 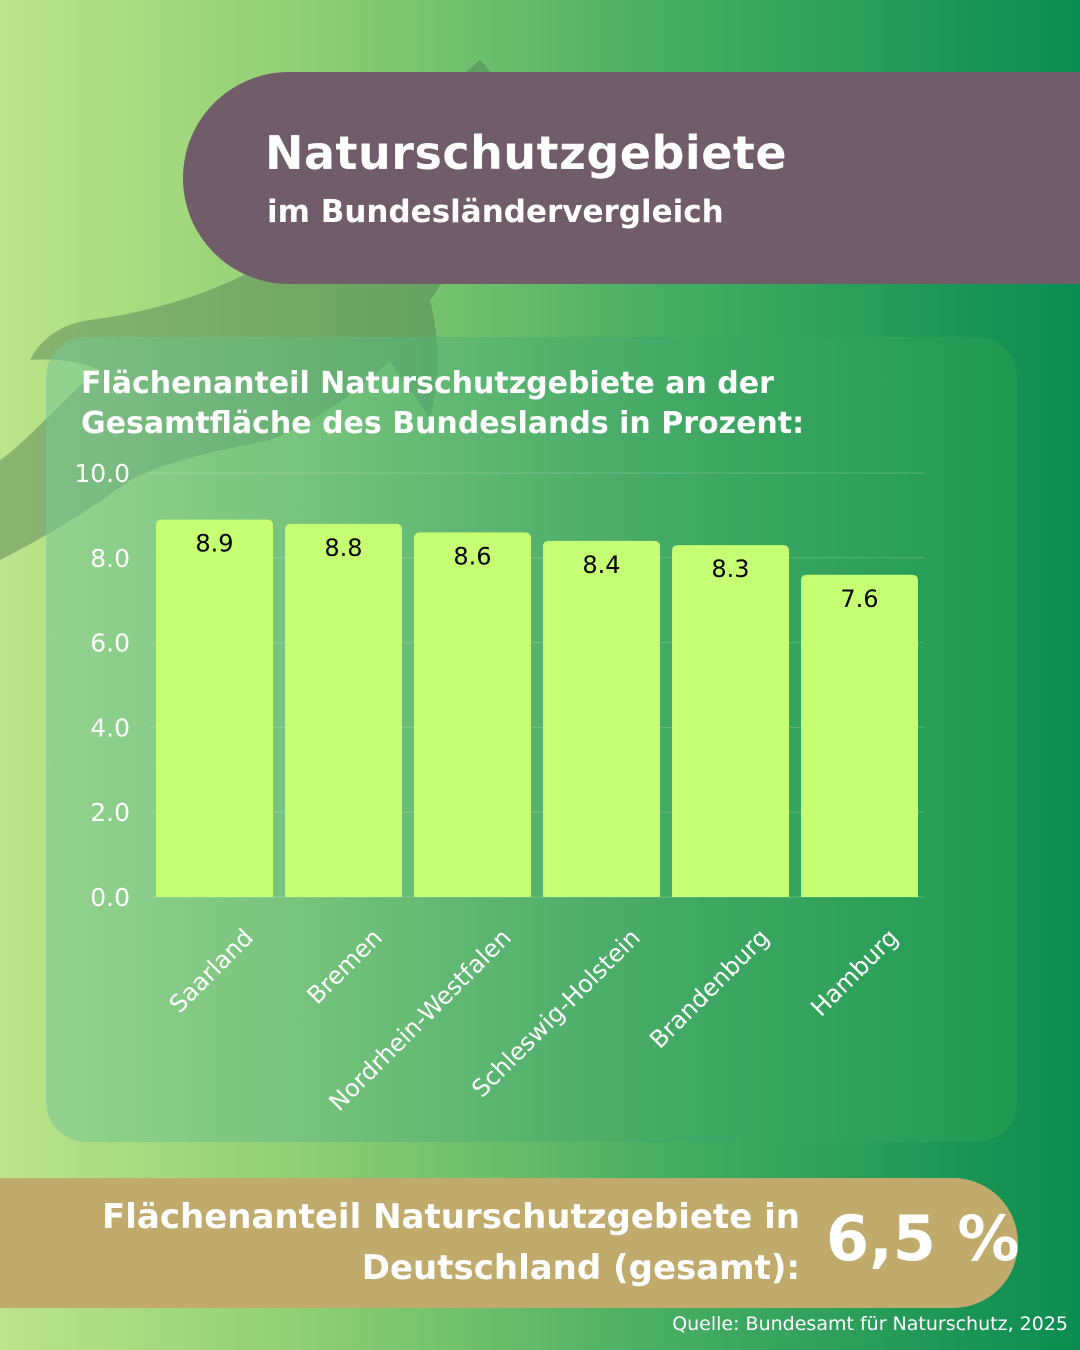 I want to click on summary-label-line2: Deutschland (gesamt):, so click(x=580, y=1268).